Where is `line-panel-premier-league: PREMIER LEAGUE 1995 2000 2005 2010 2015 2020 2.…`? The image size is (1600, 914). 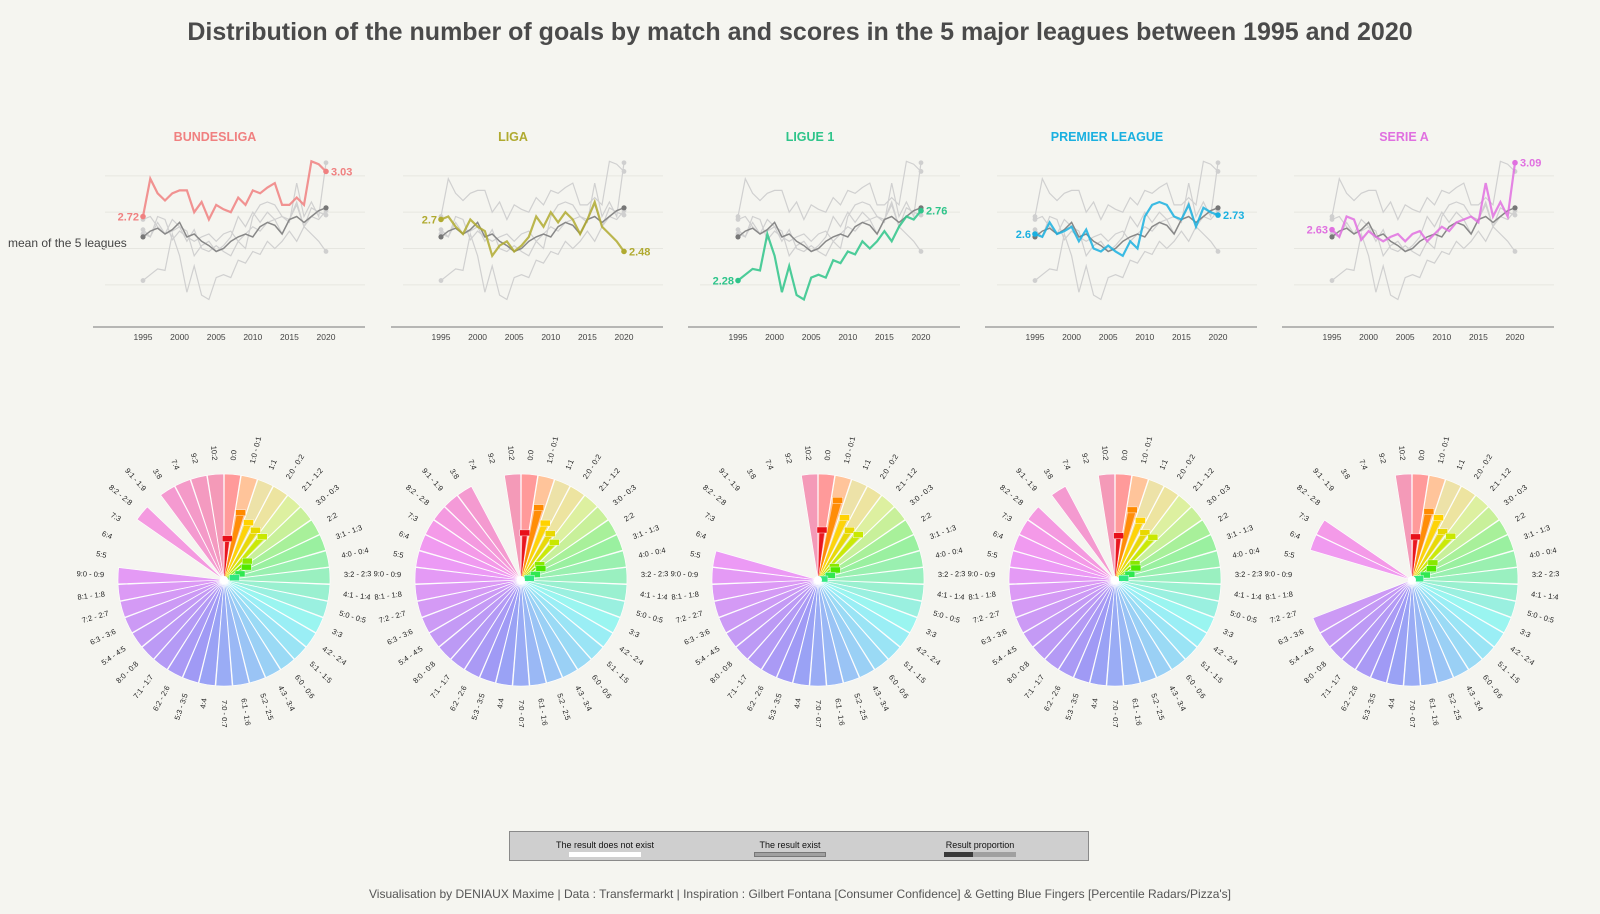
line-panel-premier-league: PREMIER LEAGUE 1995 2000 2005 2010 2015 2020 2.… is located at coordinates (1121, 236).